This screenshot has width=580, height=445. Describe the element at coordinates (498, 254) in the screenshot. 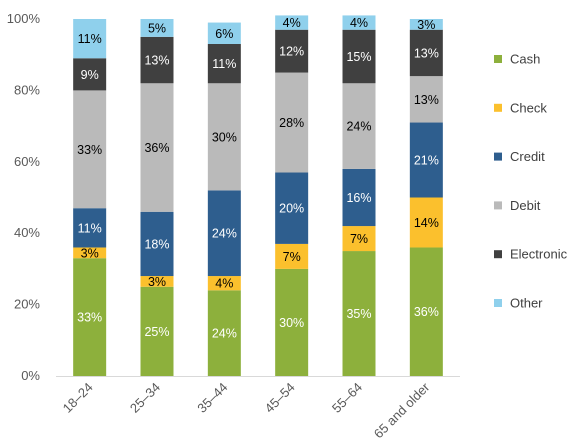

I see `legend-swatch-electronic` at that location.